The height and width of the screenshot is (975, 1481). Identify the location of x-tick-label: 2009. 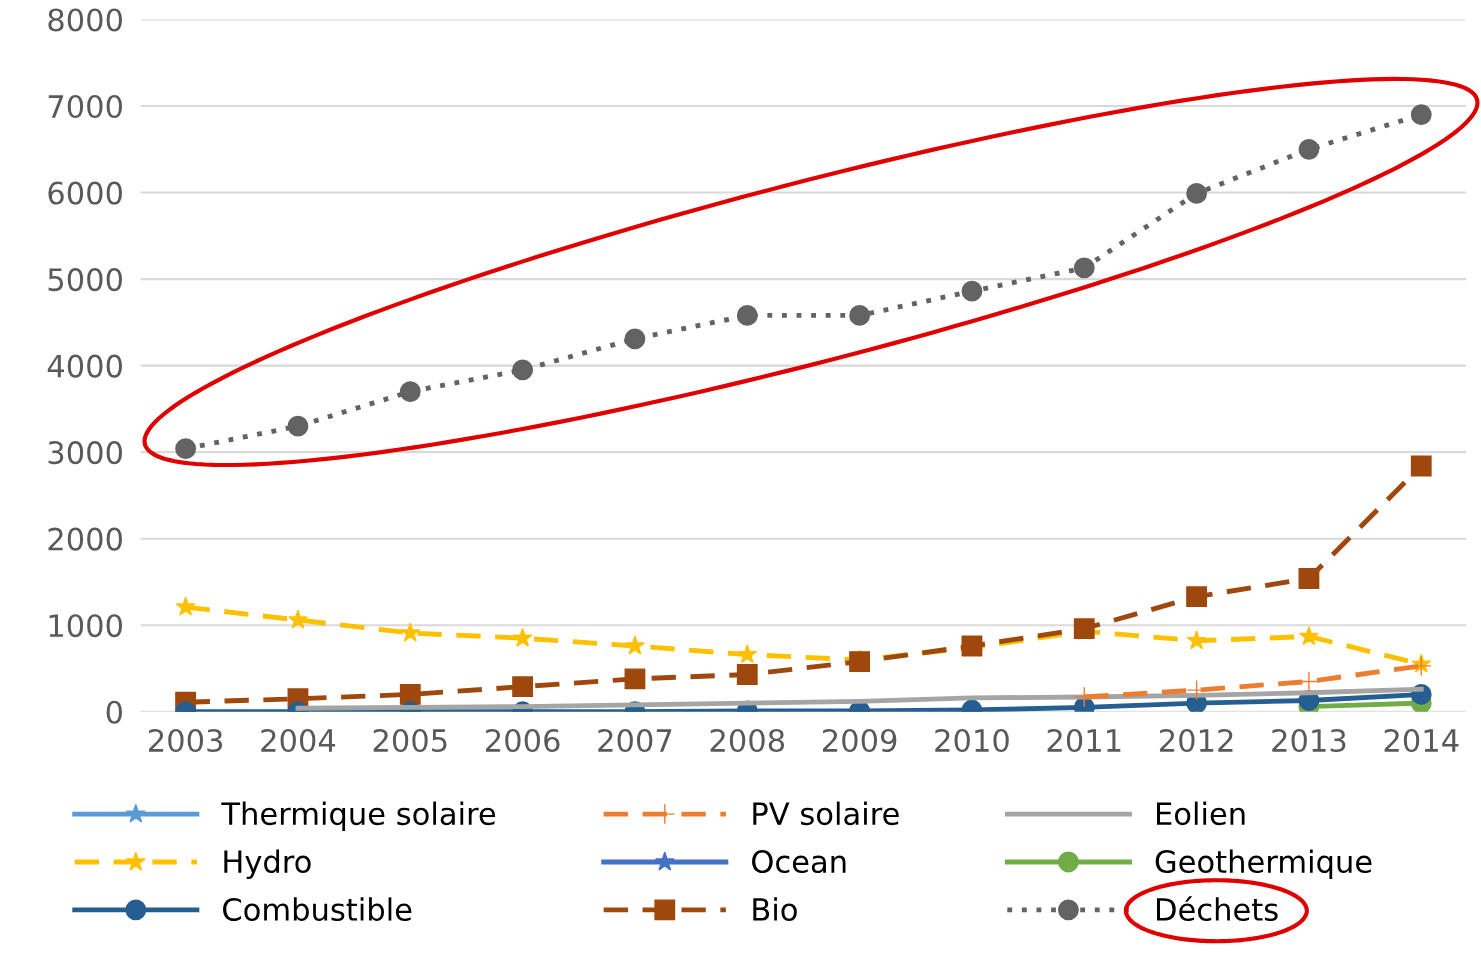
(859, 740).